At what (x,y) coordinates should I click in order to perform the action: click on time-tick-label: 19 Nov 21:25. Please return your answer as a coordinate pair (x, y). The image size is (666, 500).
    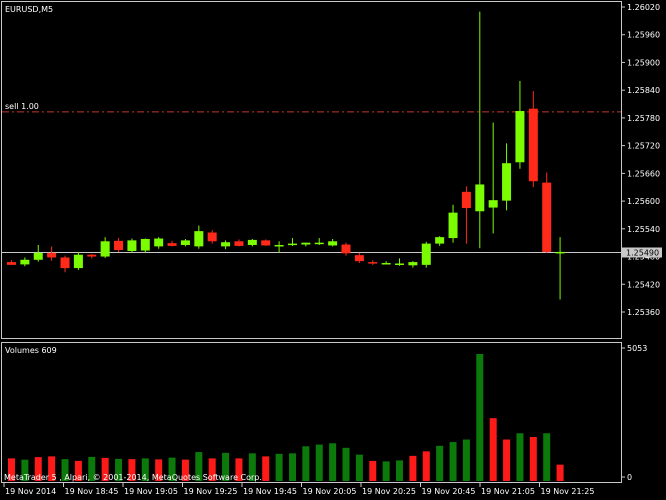
    Looking at the image, I should click on (568, 491).